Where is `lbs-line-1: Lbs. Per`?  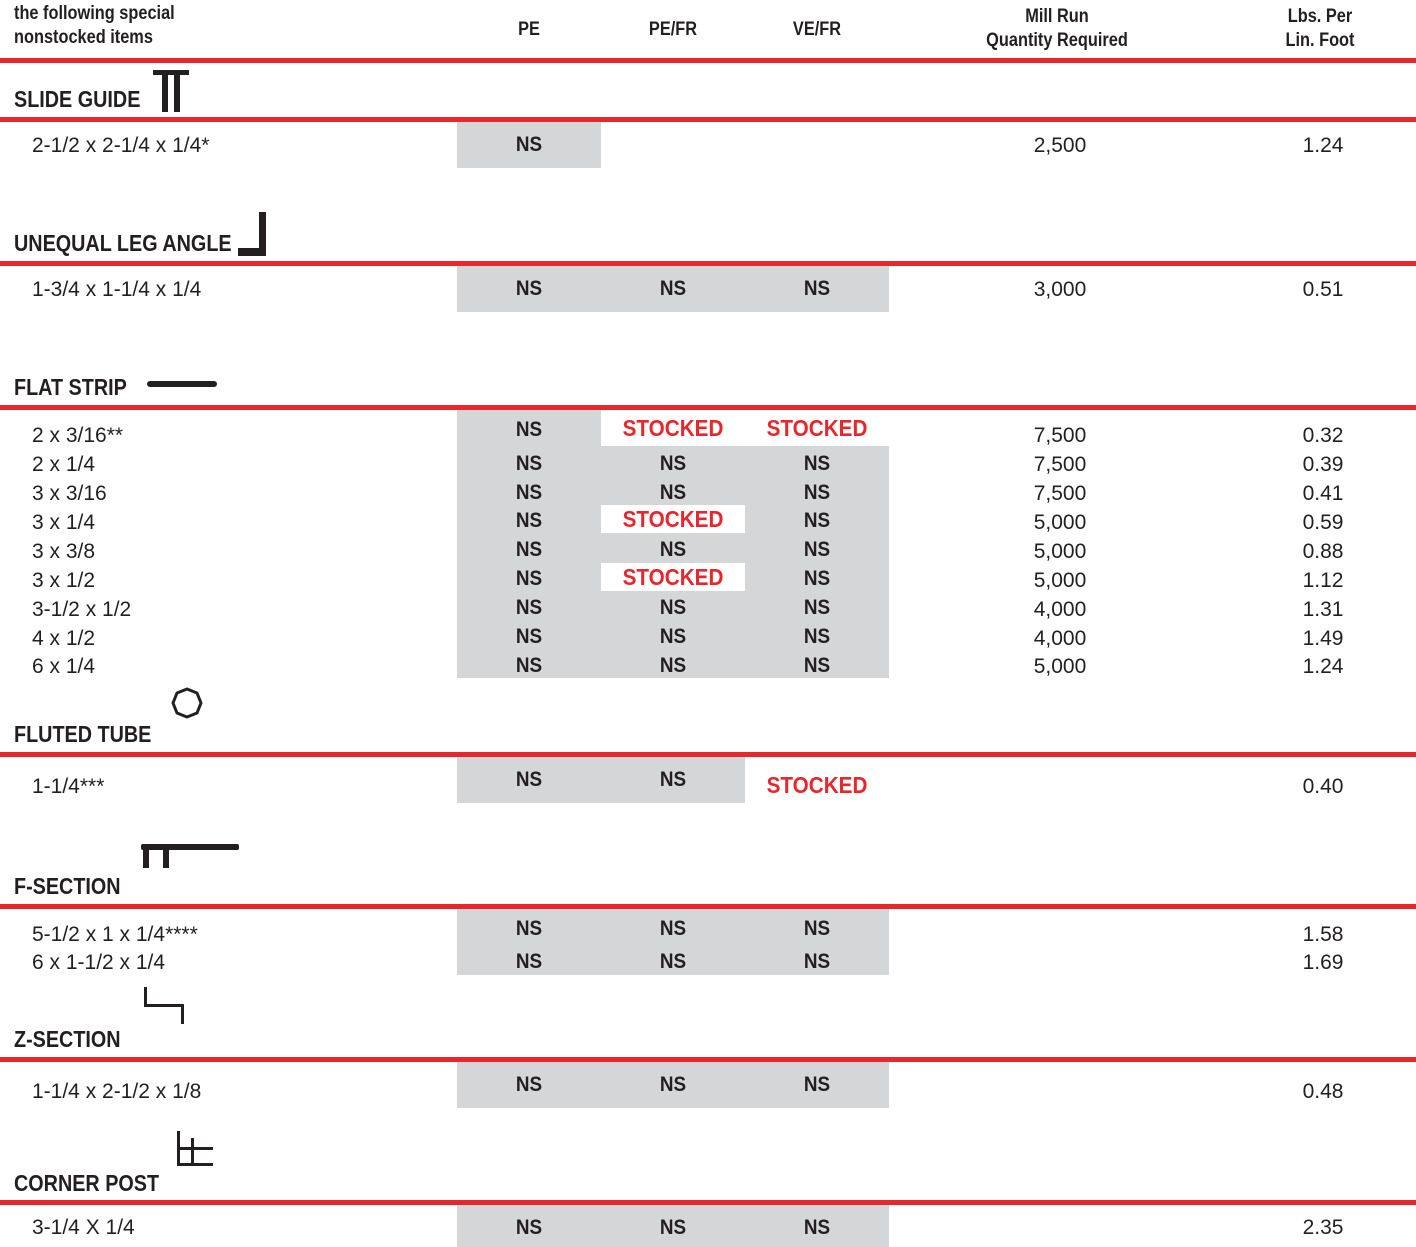
lbs-line-1: Lbs. Per is located at coordinates (1320, 16).